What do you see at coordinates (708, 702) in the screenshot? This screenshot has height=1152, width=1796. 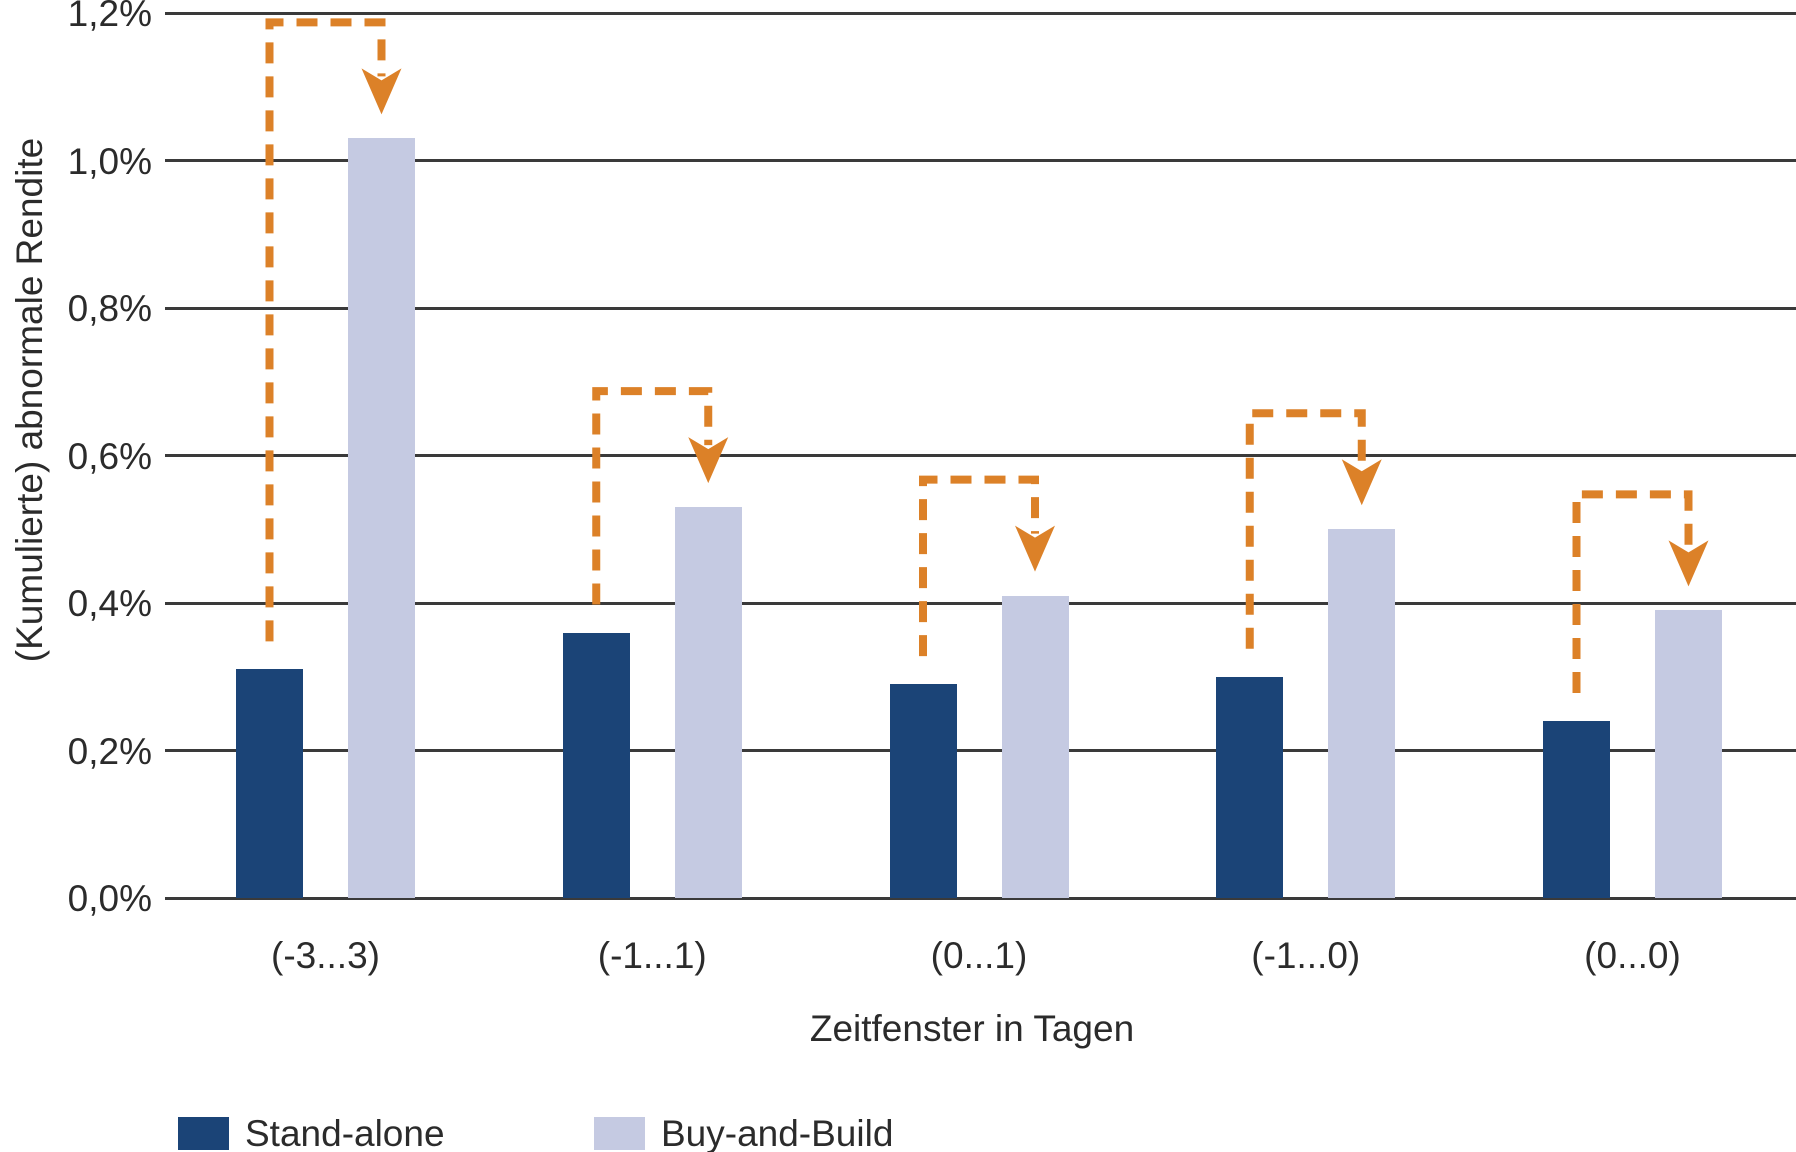 I see `bar-buy-and-build-(-1...1)` at bounding box center [708, 702].